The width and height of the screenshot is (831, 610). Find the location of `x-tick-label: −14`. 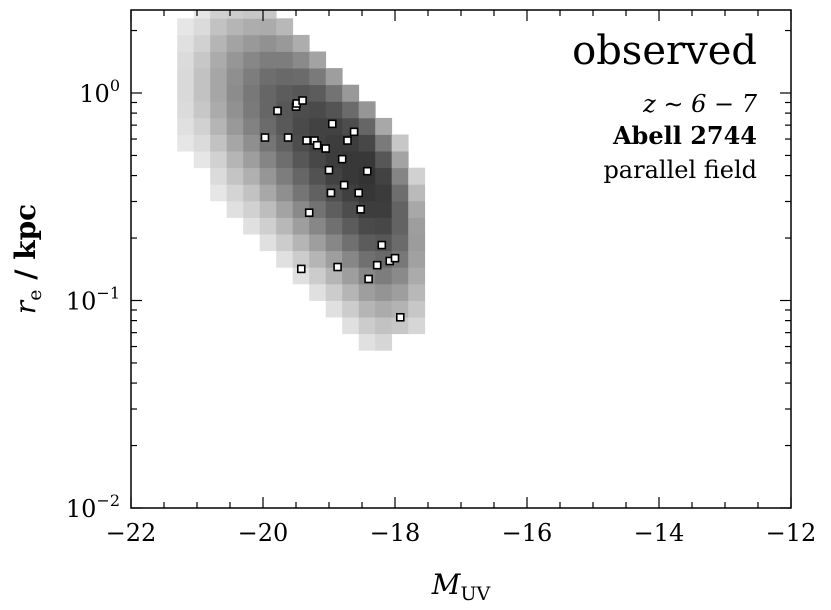

x-tick-label: −14 is located at coordinates (659, 533).